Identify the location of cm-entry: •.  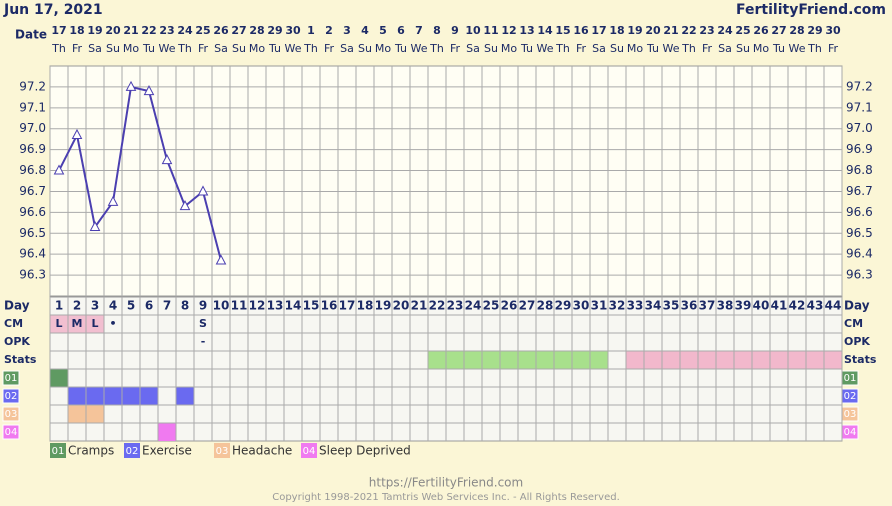
(112, 323).